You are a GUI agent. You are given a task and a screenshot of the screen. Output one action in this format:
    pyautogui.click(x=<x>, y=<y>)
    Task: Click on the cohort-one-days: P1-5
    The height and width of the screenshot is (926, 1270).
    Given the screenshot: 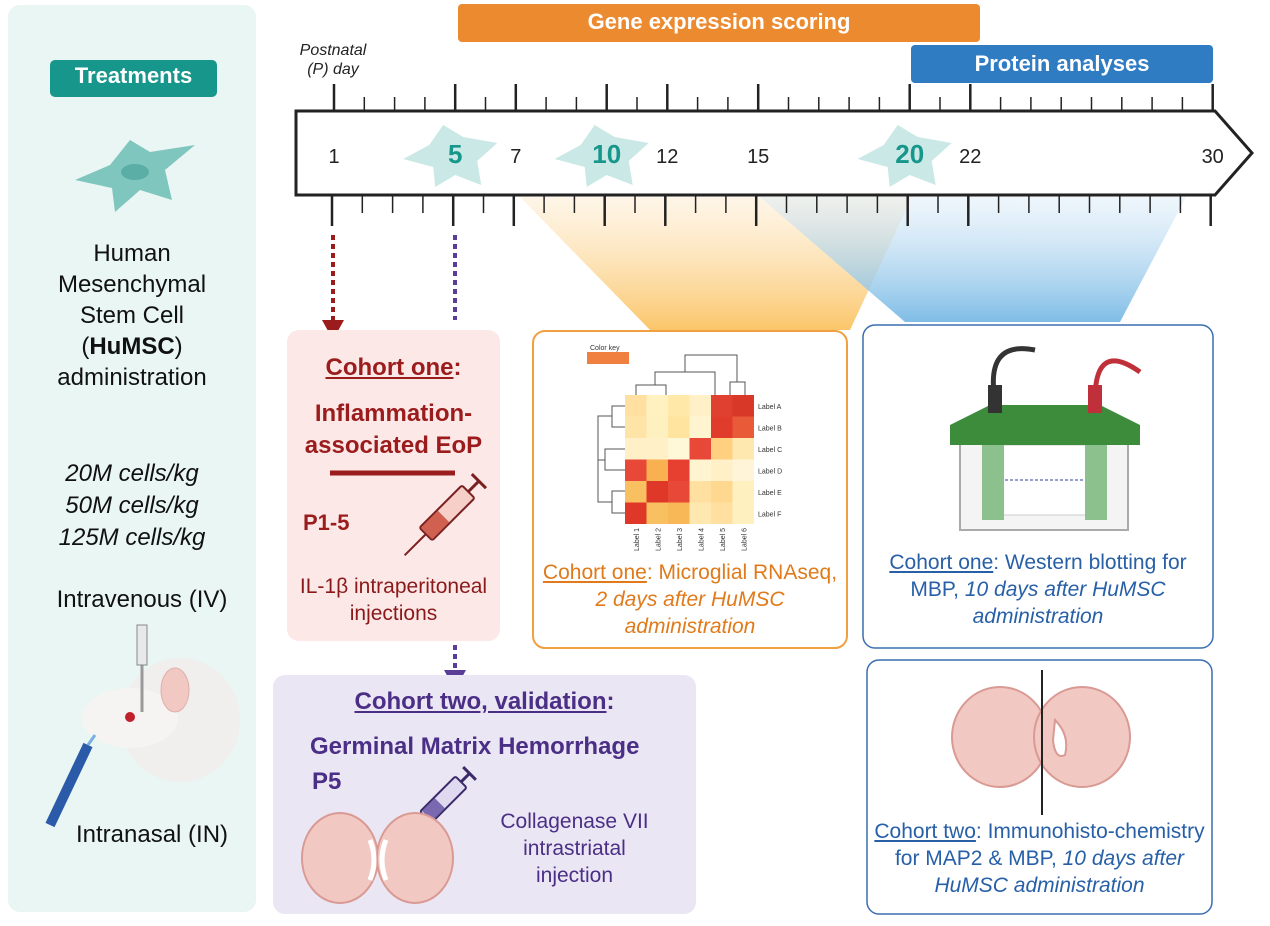 What is the action you would take?
    pyautogui.click(x=326, y=522)
    